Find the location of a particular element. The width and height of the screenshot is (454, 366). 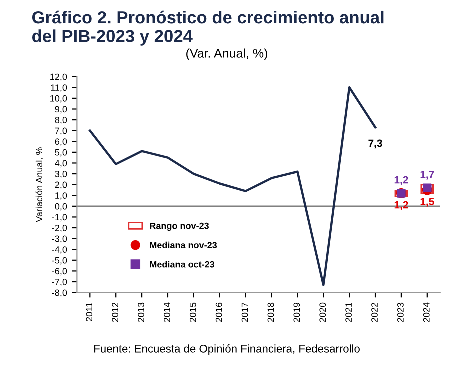

x-tick-label: 2016 is located at coordinates (219, 312).